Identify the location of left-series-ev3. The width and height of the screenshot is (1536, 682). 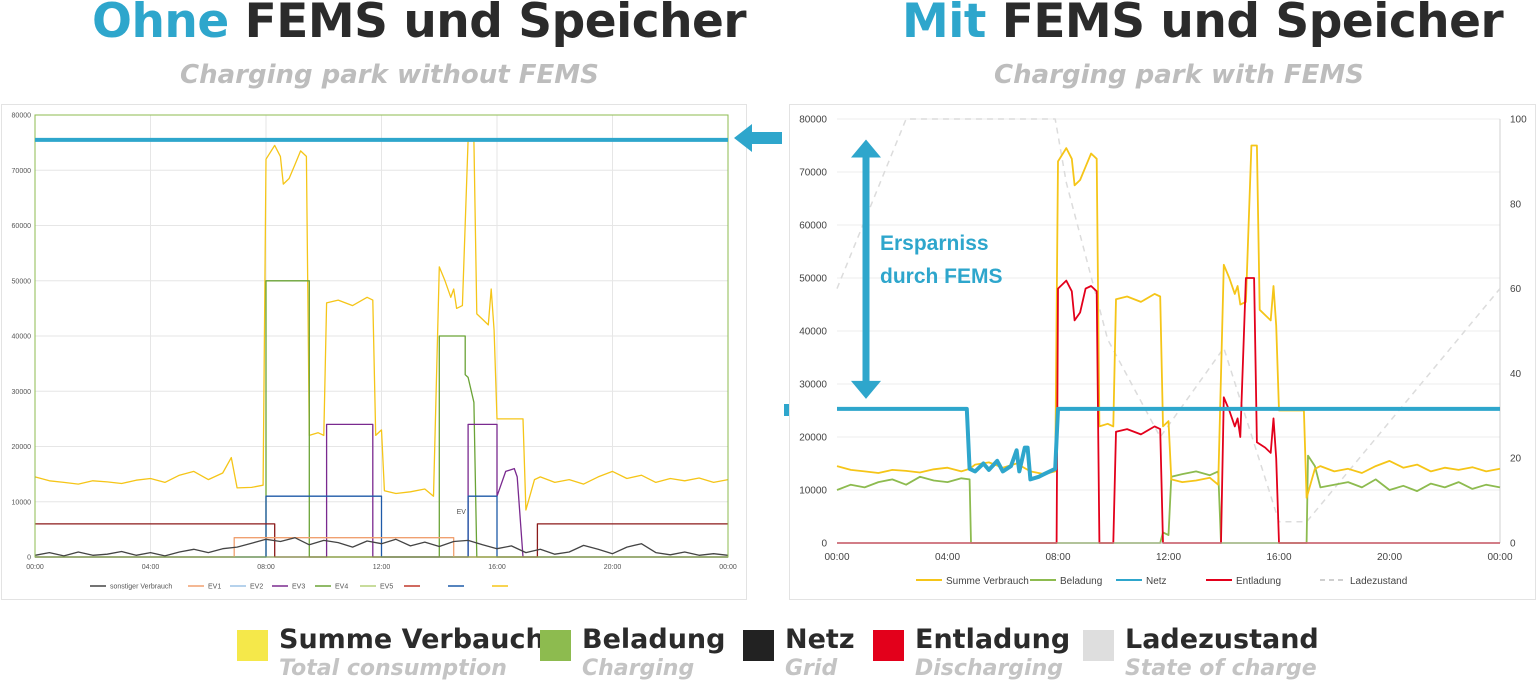
(381, 490).